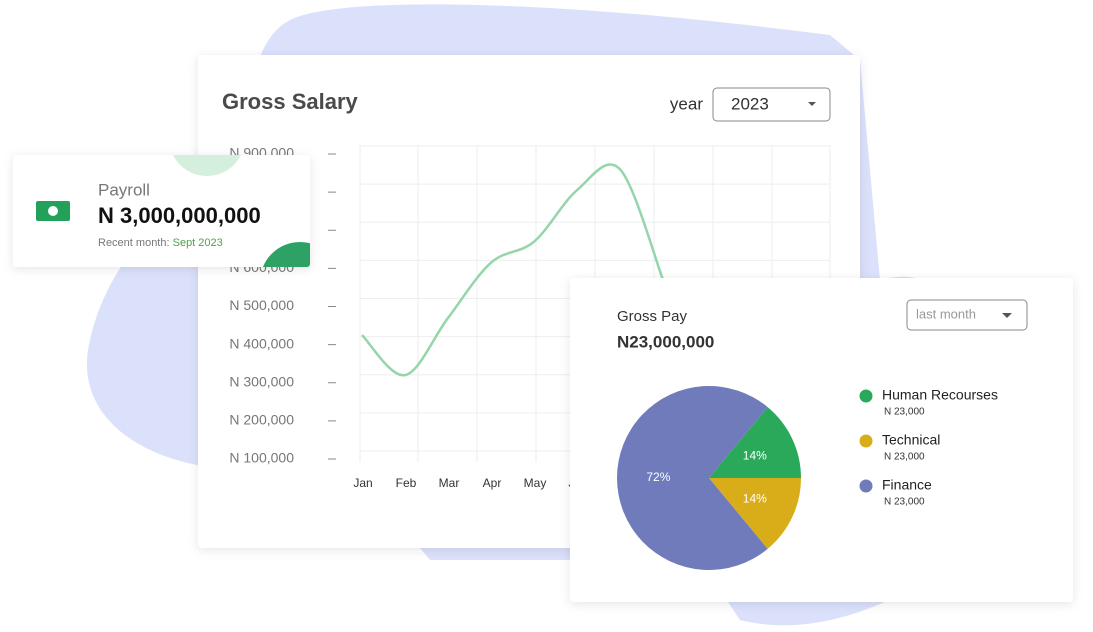 This screenshot has width=1093, height=632. What do you see at coordinates (198, 243) in the screenshot?
I see `recent-value: Sept 2023` at bounding box center [198, 243].